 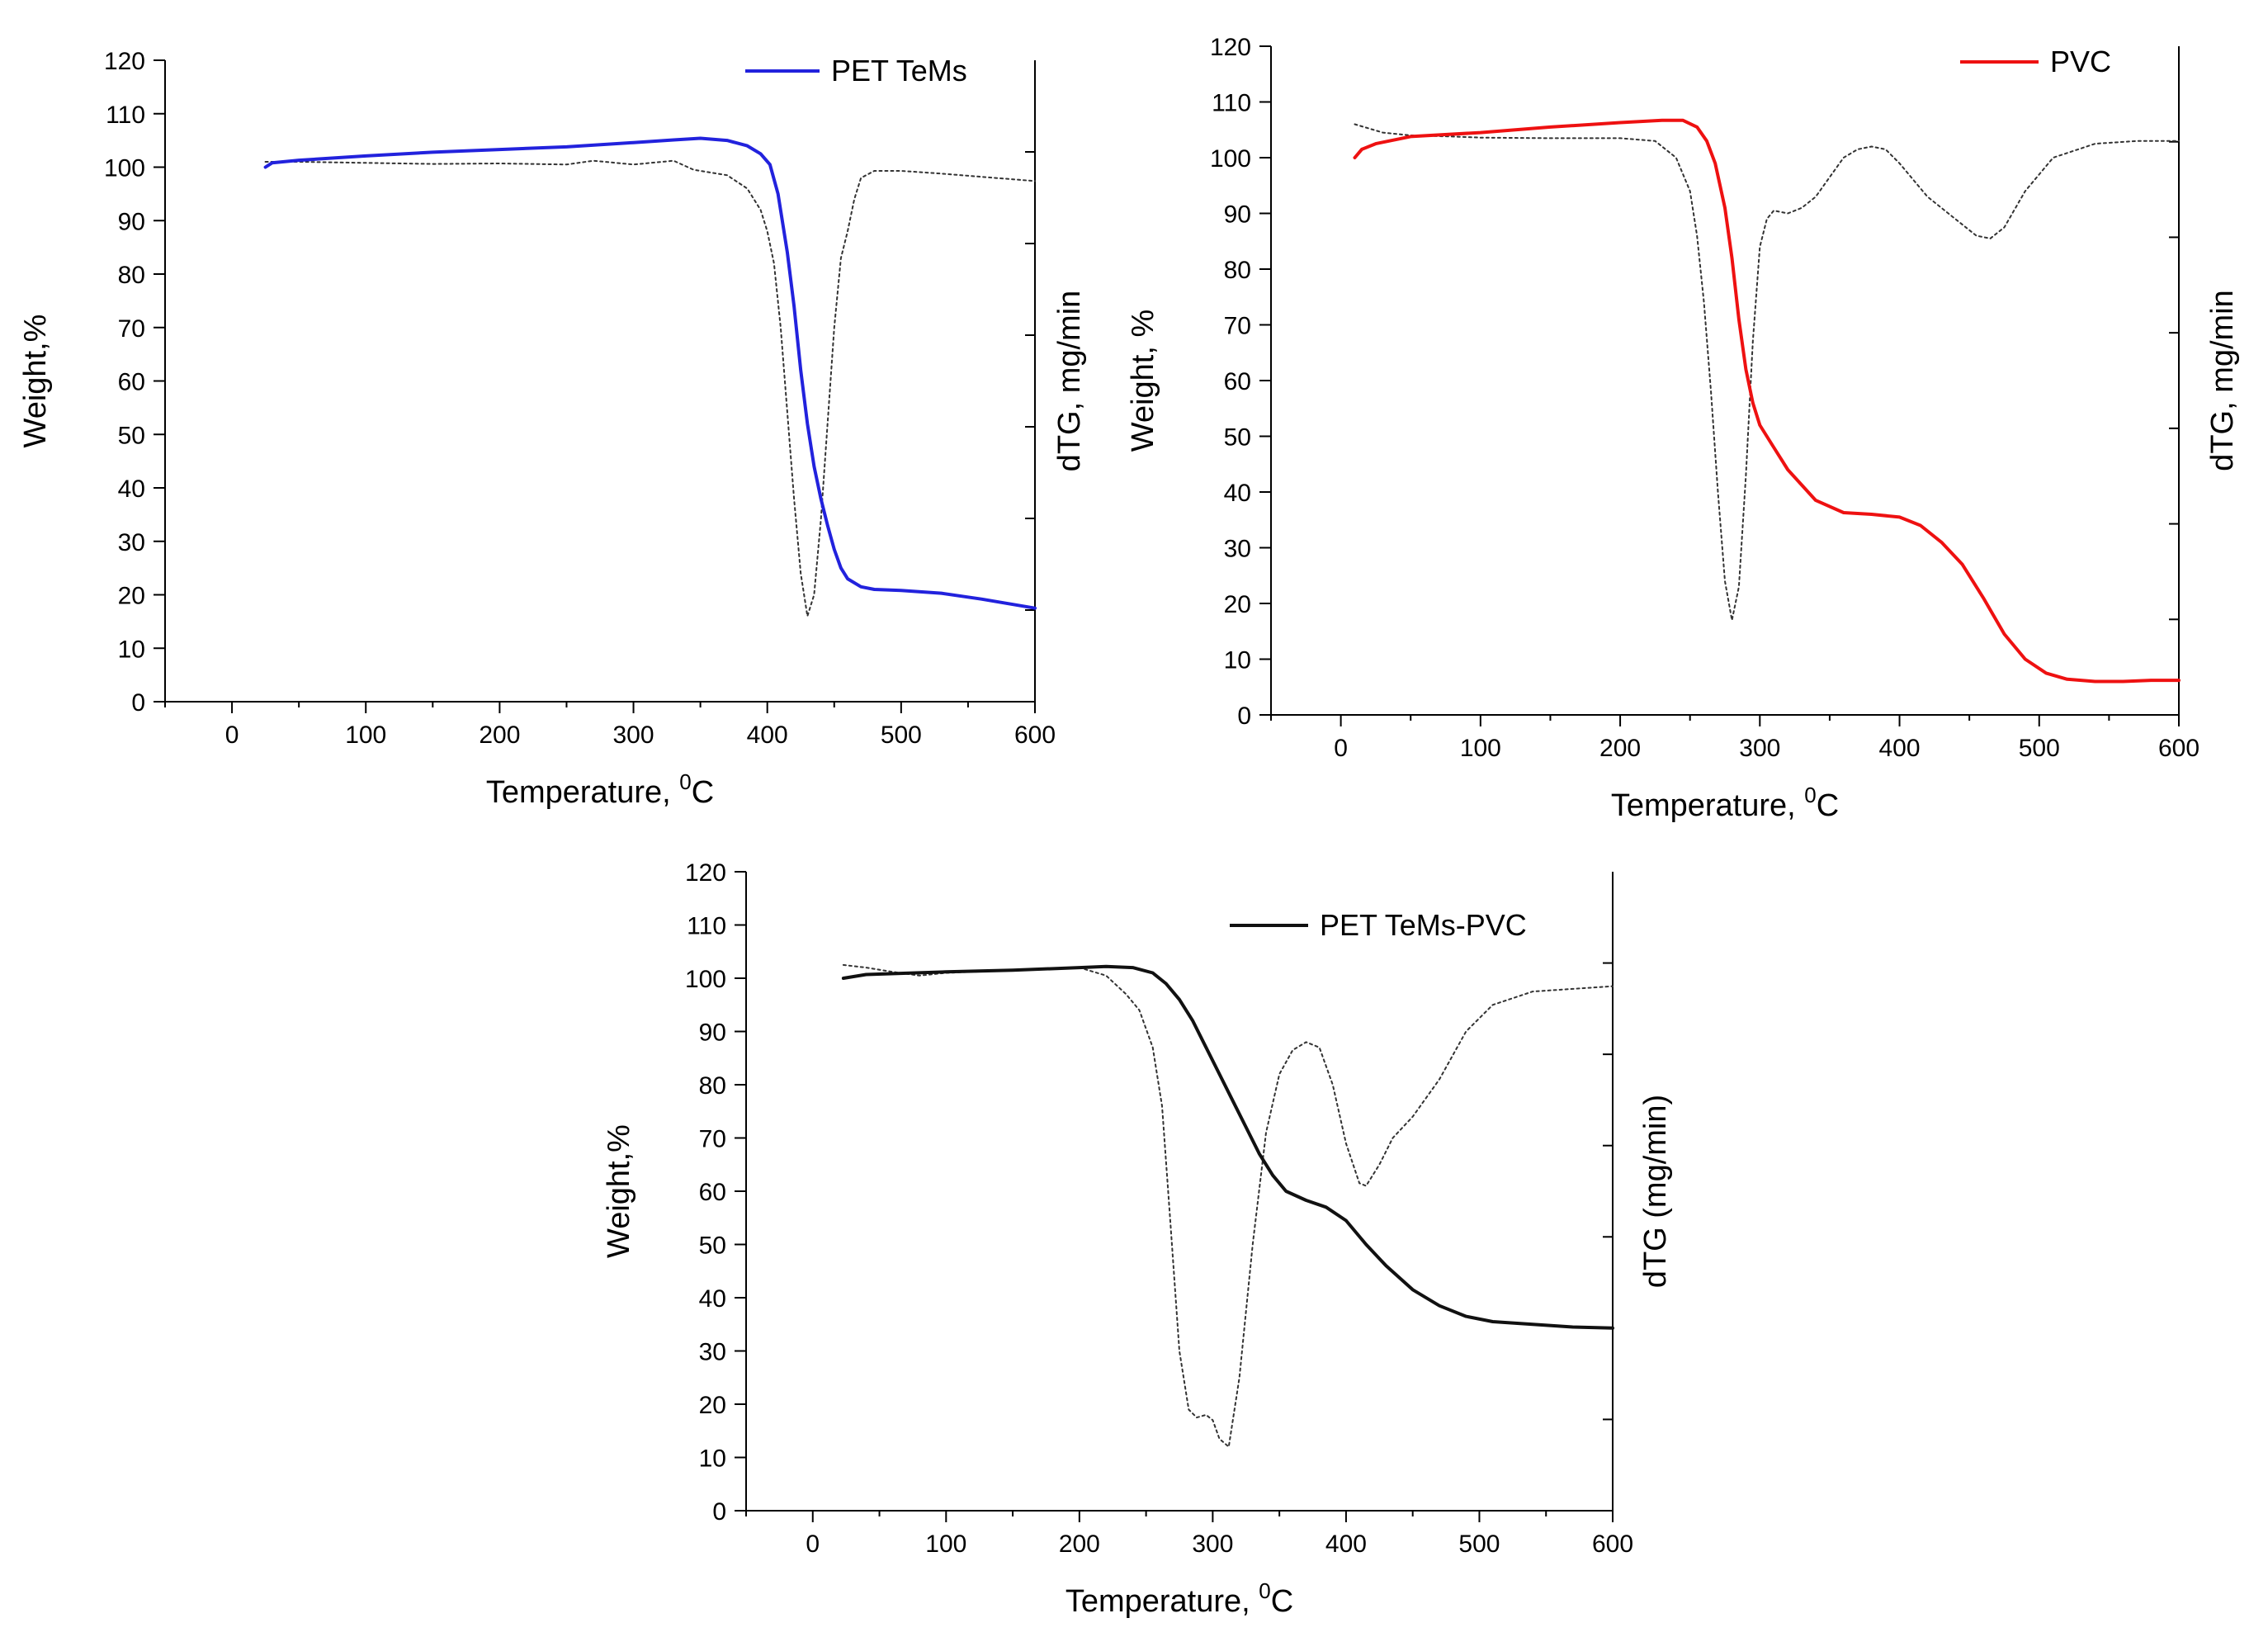 What do you see at coordinates (899, 71) in the screenshot?
I see `legend-label: PET TeMs` at bounding box center [899, 71].